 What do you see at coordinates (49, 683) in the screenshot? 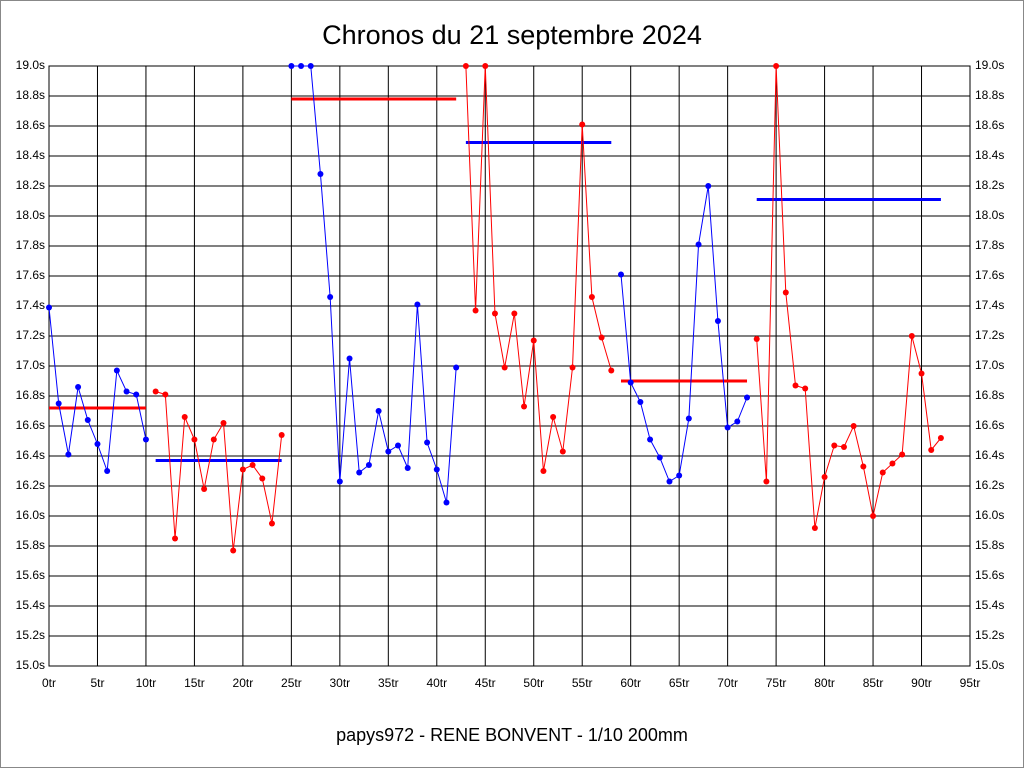
I see `x-tick-label: 0tr` at bounding box center [49, 683].